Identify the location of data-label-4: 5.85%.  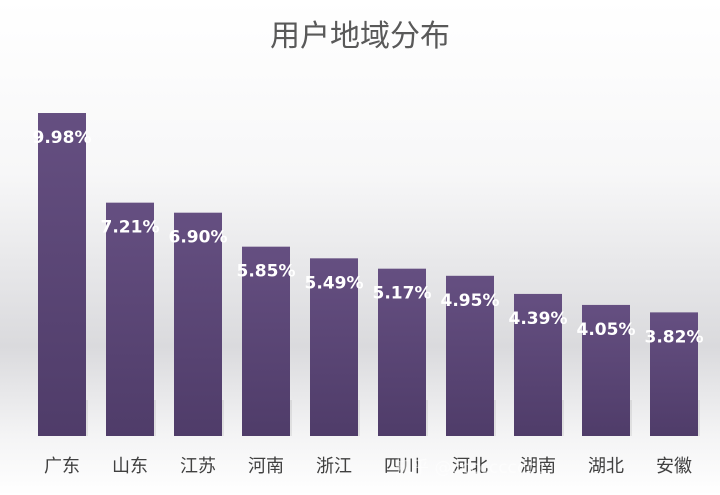
(266, 272).